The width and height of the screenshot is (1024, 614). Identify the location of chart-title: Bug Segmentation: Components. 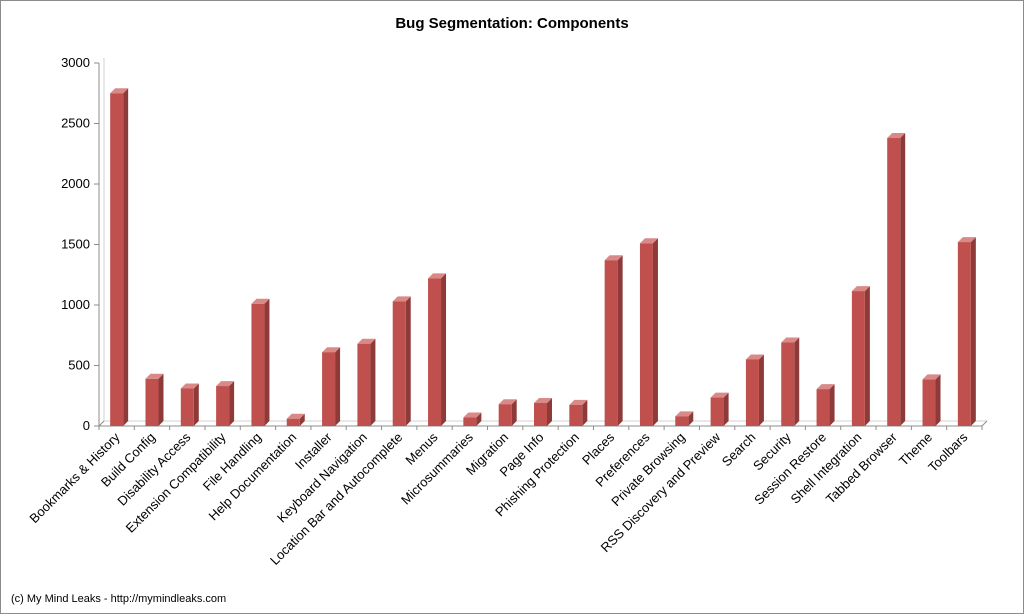
(511, 23).